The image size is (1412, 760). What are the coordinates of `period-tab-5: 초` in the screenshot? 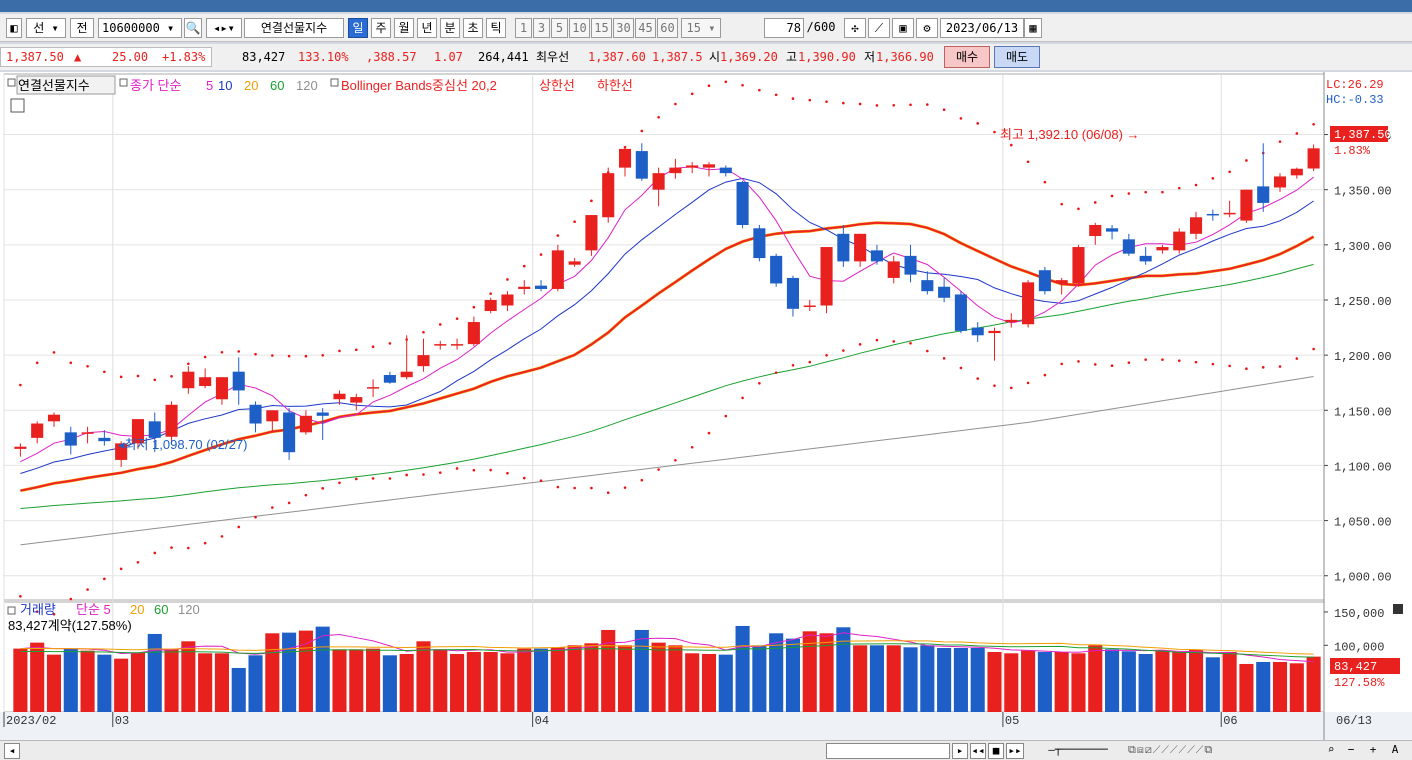 It's located at (473, 28).